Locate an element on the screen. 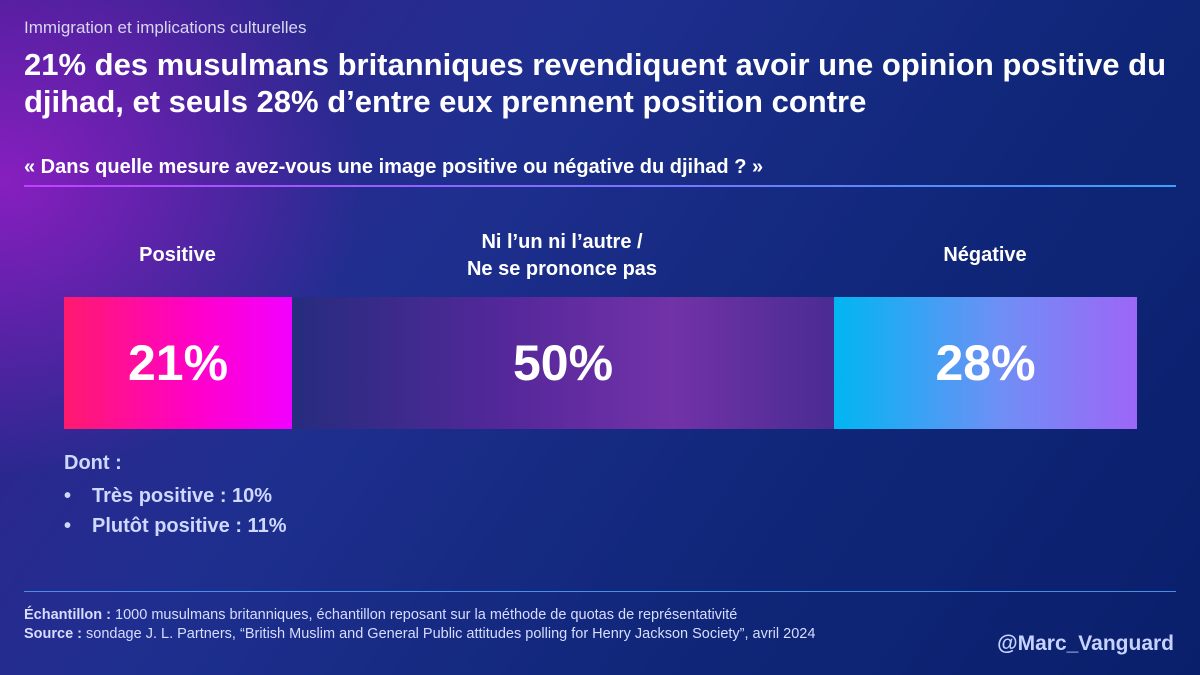  breakdown-heading: Dont : is located at coordinates (93, 463).